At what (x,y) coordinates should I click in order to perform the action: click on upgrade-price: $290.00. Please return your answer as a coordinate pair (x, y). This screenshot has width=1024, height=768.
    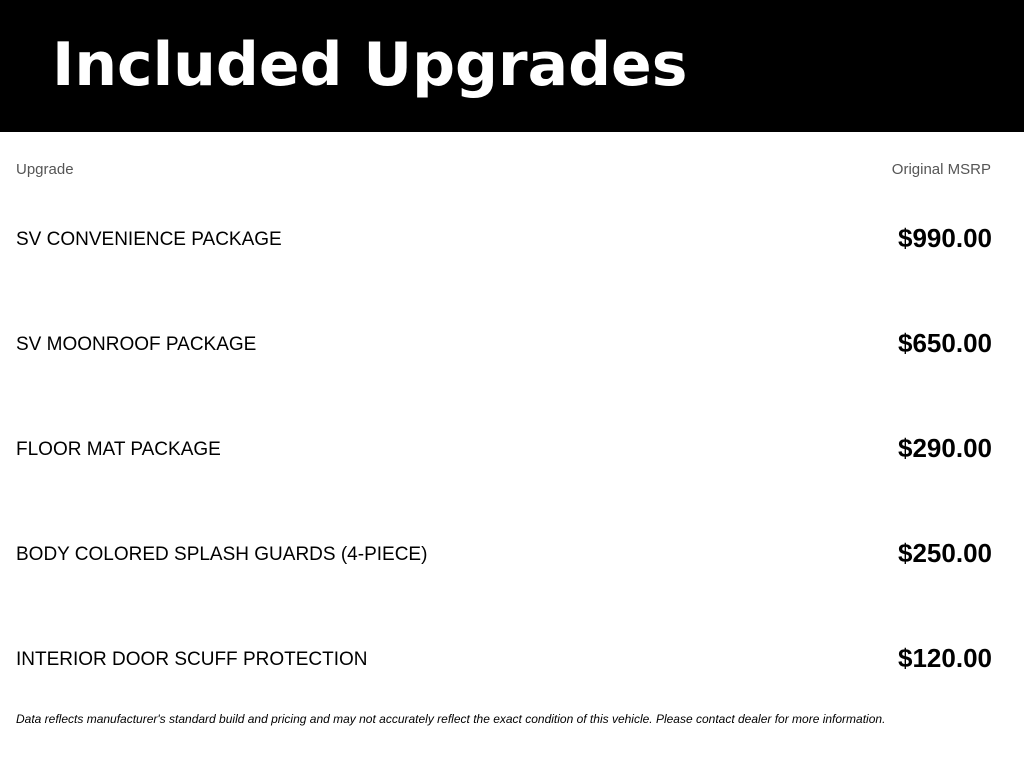
    Looking at the image, I should click on (945, 448).